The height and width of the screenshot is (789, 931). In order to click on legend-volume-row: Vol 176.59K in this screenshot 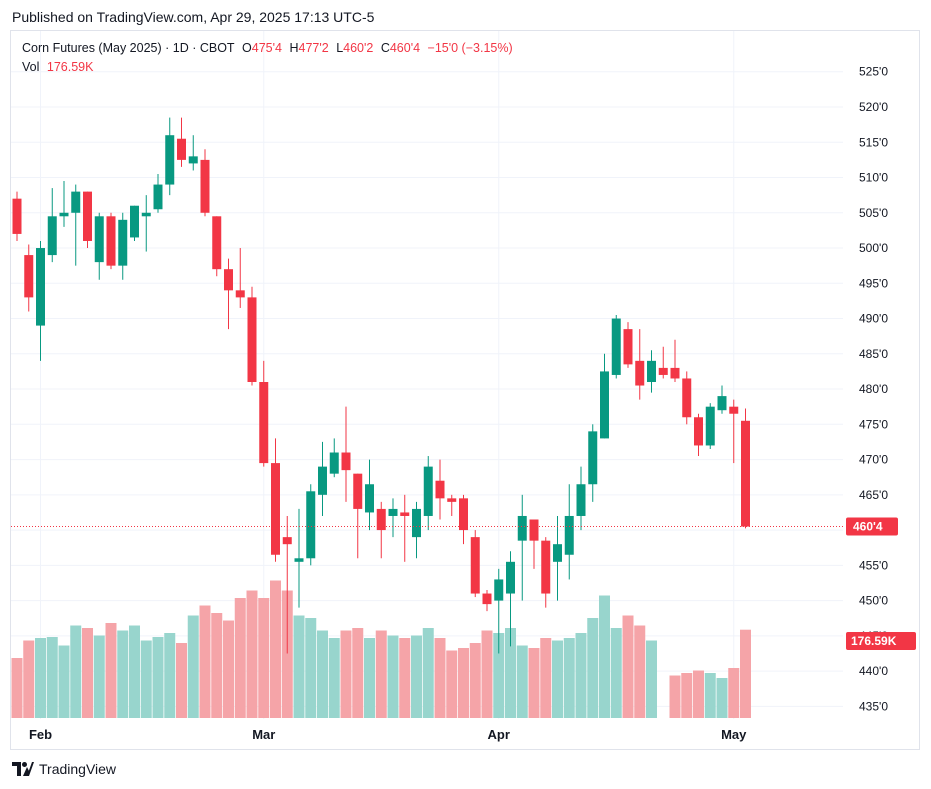, I will do `click(267, 67)`.